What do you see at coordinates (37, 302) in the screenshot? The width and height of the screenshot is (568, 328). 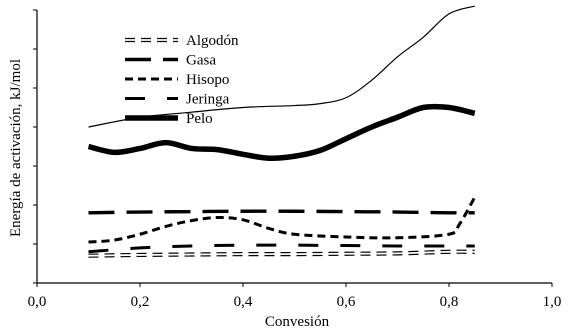 I see `x-tick-label: 0,0` at bounding box center [37, 302].